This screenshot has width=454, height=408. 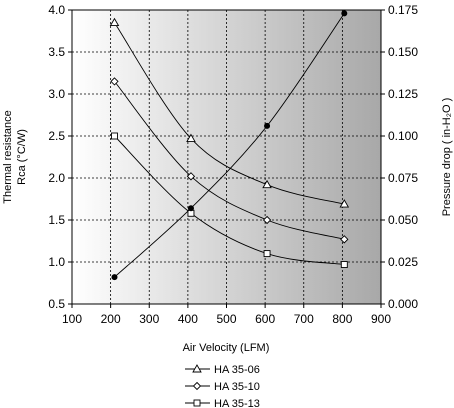 What do you see at coordinates (304, 319) in the screenshot?
I see `x-tick-label: 700` at bounding box center [304, 319].